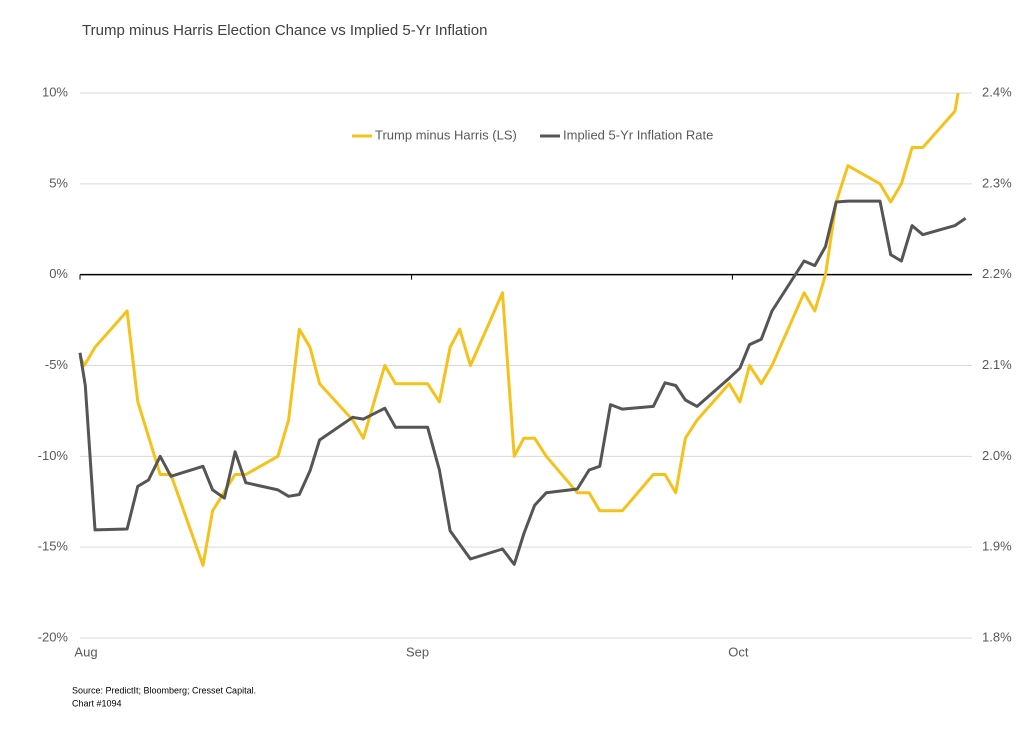 This screenshot has height=744, width=1024. Describe the element at coordinates (53, 636) in the screenshot. I see `y-tick-label: -20%` at that location.